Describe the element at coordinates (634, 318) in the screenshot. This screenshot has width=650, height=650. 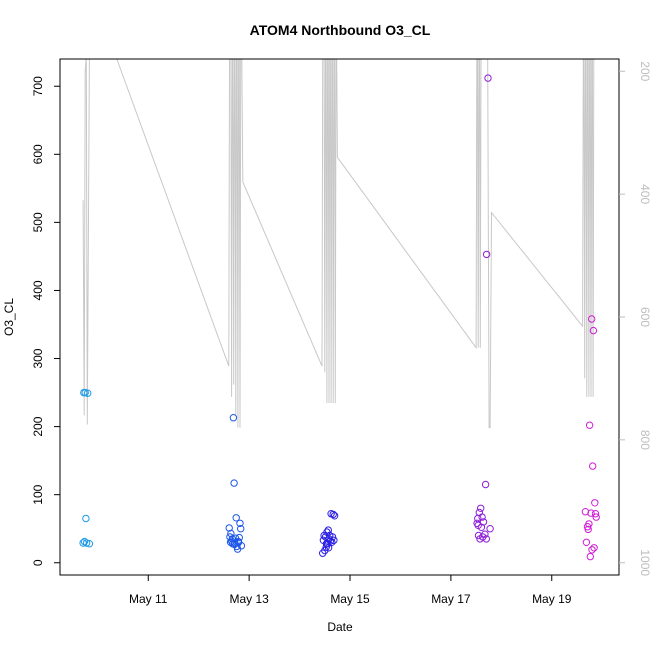
I see `y2-axis: 200 400 600 800 1000` at that location.